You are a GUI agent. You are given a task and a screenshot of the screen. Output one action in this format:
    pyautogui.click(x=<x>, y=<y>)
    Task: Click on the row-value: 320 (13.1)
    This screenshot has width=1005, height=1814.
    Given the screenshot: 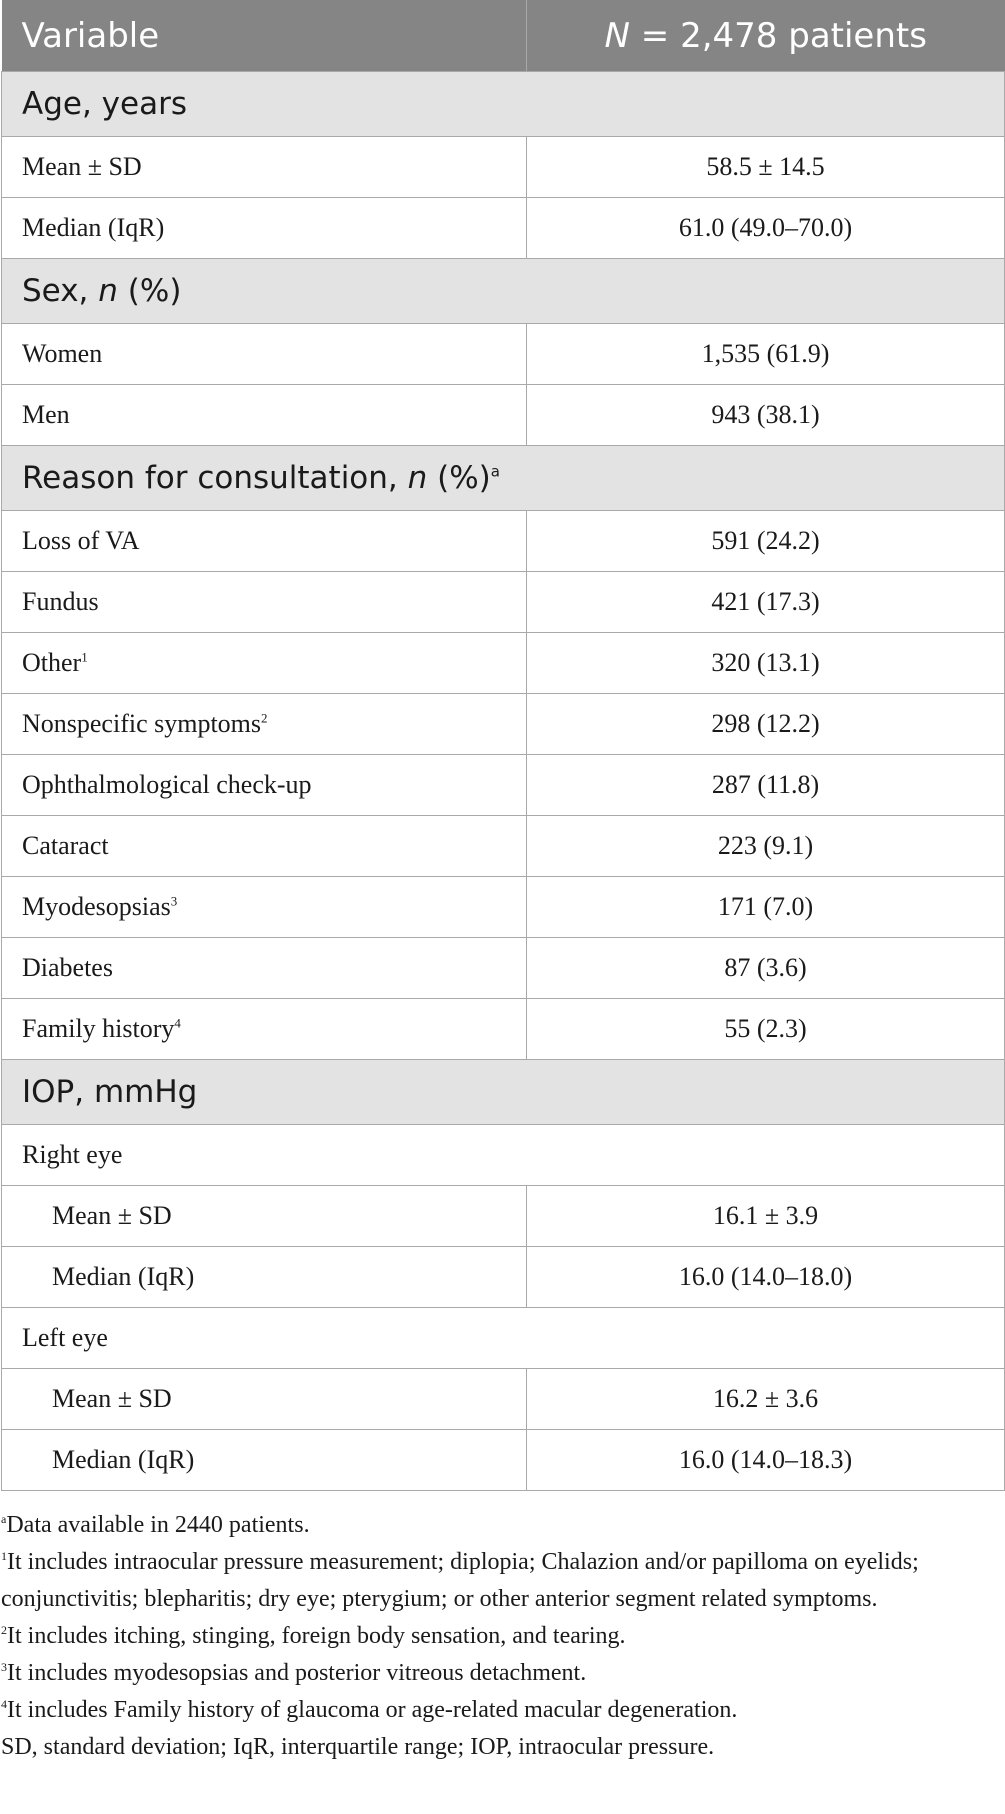 What is the action you would take?
    pyautogui.click(x=765, y=663)
    